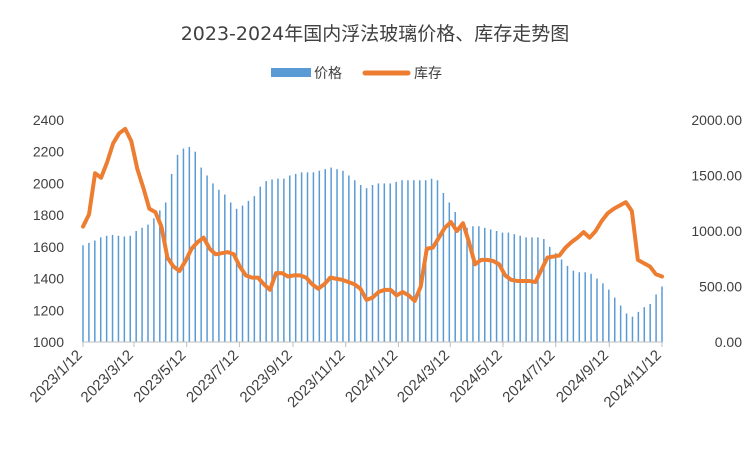 The image size is (750, 450). I want to click on legend-label-inventory: 库存, so click(428, 74).